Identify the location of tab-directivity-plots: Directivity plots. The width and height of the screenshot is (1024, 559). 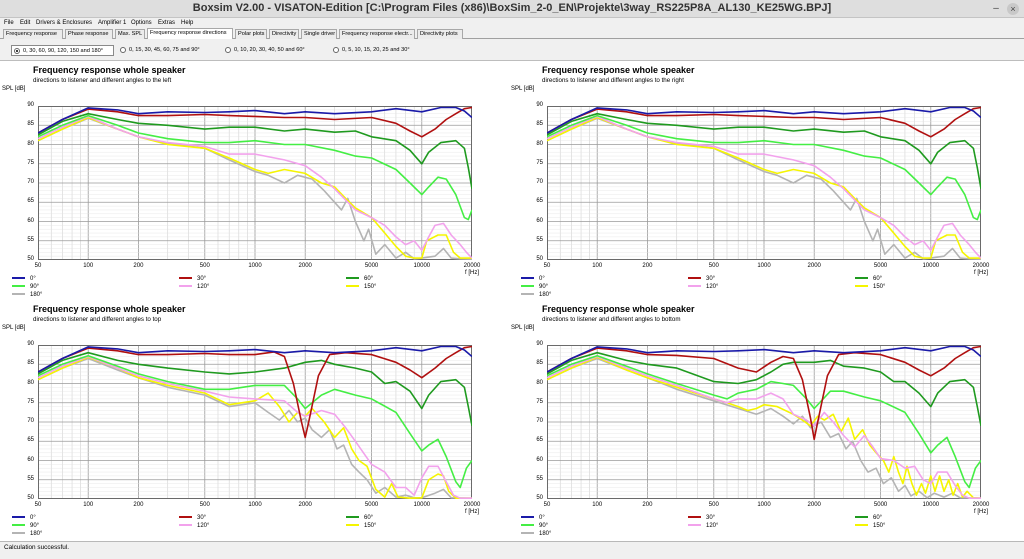
(440, 34).